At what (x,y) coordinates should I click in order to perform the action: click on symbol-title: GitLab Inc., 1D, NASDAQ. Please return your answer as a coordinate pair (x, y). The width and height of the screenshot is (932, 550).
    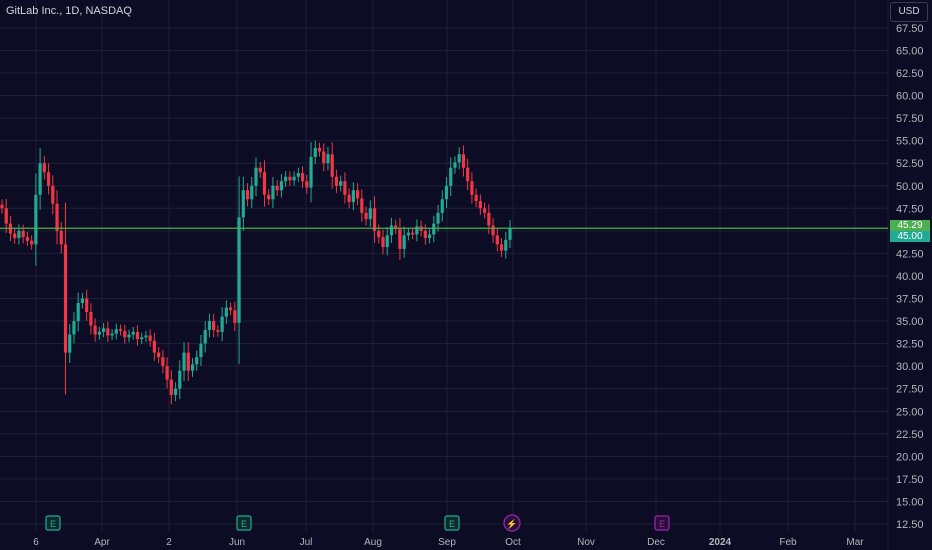
    Looking at the image, I should click on (69, 11).